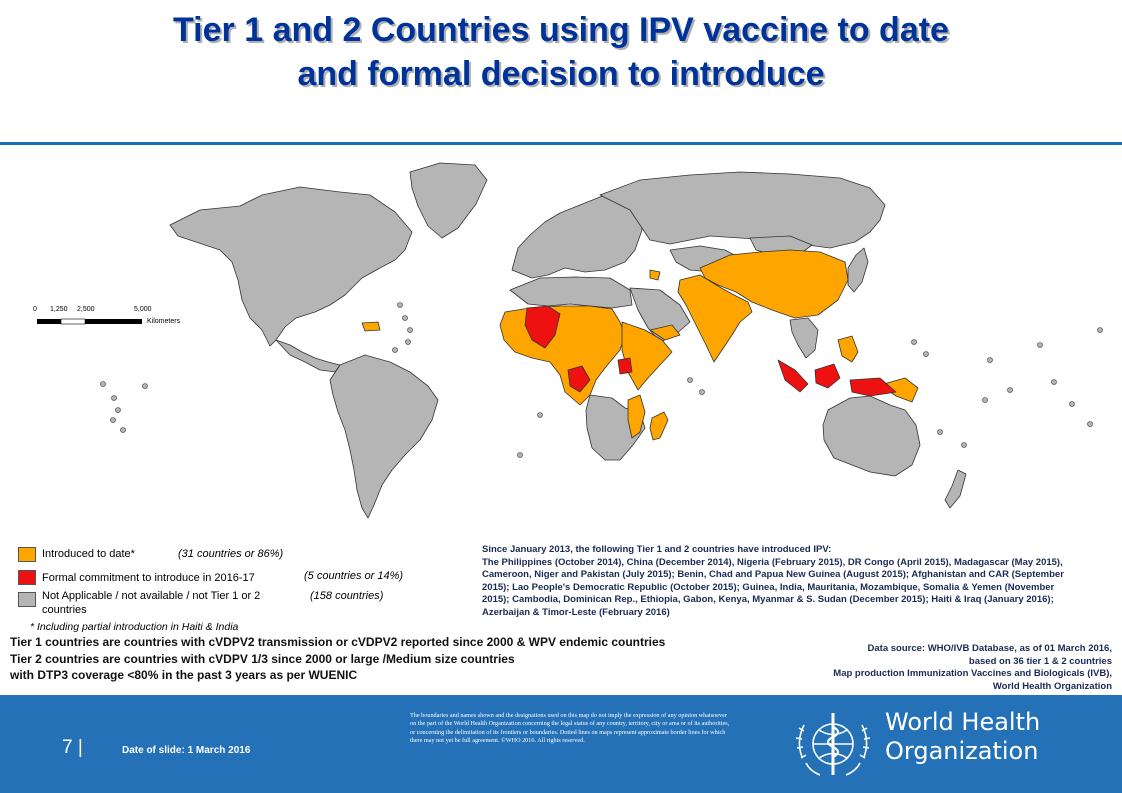 The image size is (1122, 793). I want to click on legend-count: (158 countries), so click(347, 596).